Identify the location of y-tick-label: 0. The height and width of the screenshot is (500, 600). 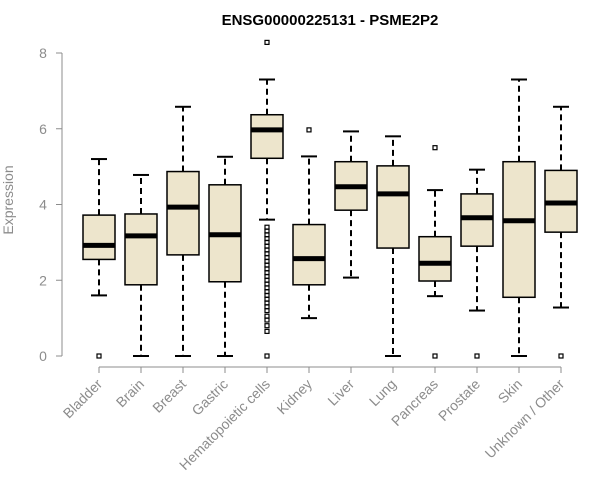
(43, 356).